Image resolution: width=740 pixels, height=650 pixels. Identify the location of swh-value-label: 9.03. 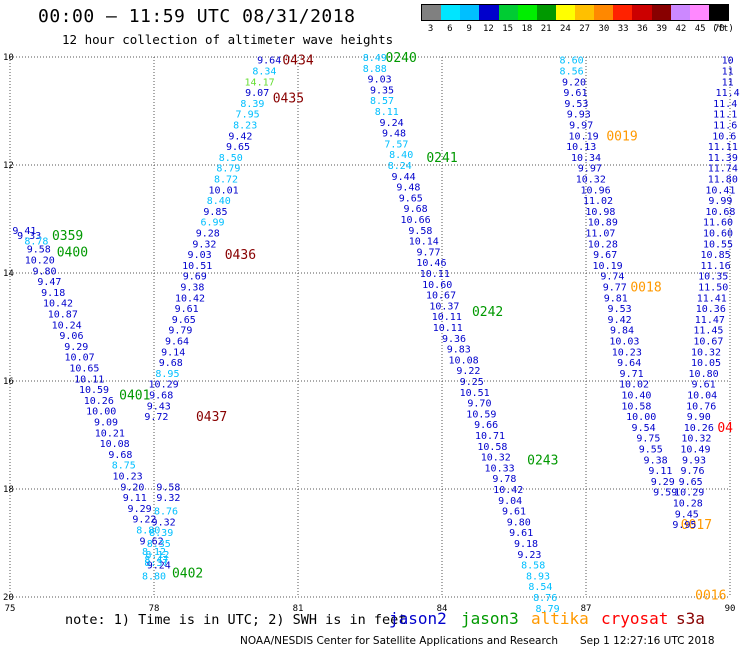
(380, 80).